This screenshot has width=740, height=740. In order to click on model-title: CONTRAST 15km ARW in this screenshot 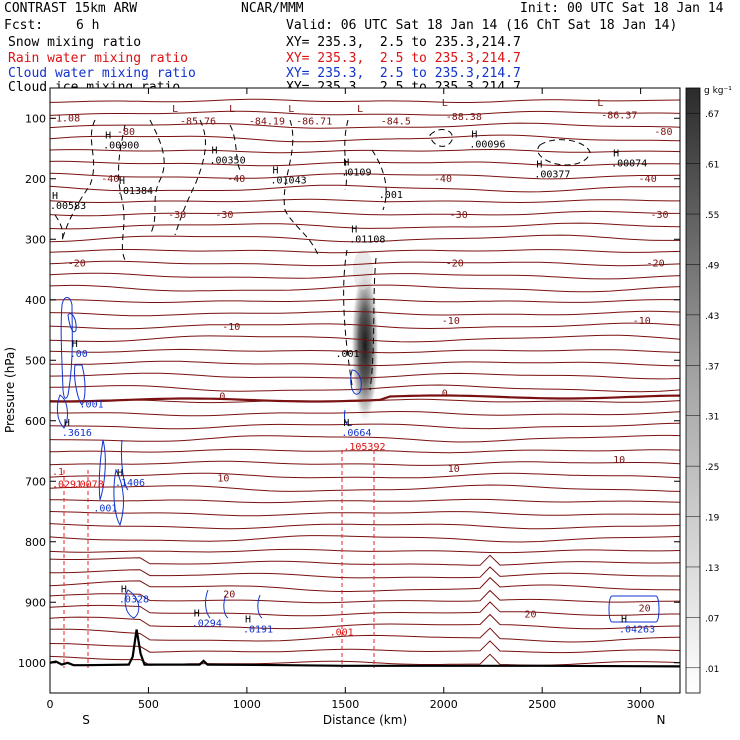, I will do `click(71, 8)`.